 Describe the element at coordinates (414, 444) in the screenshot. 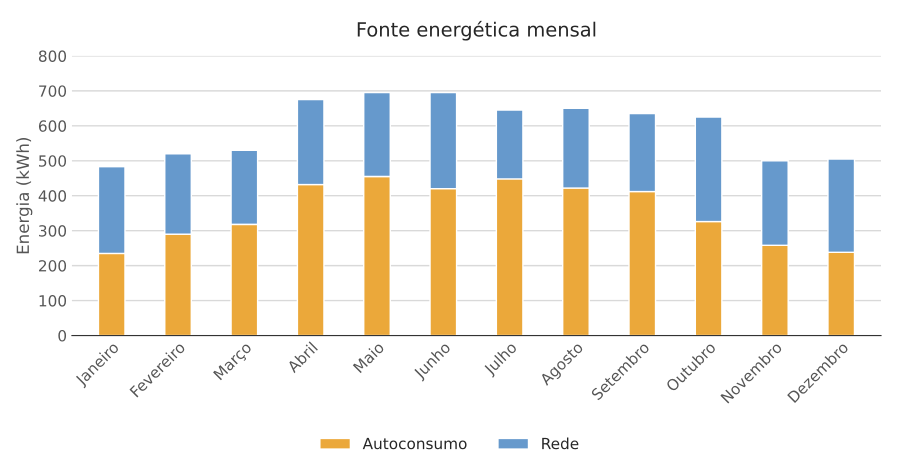

I see `legend-label: Autoconsumo` at that location.